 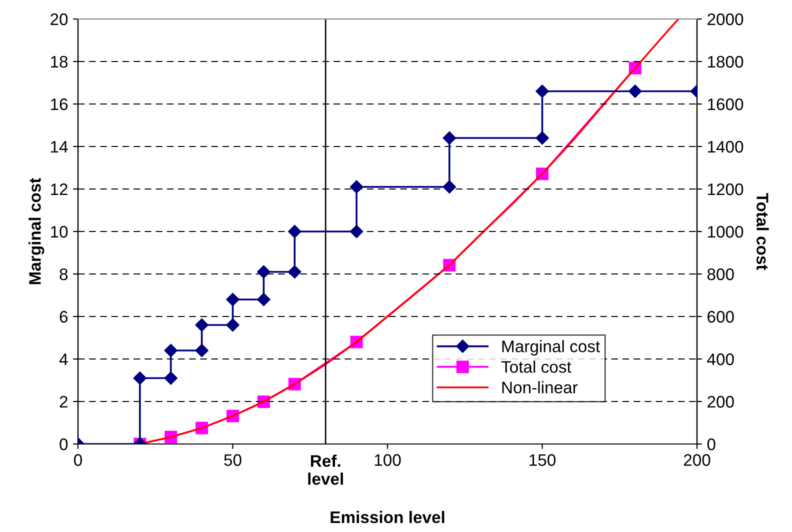 I want to click on y2-tick-label: 1400, so click(x=726, y=146).